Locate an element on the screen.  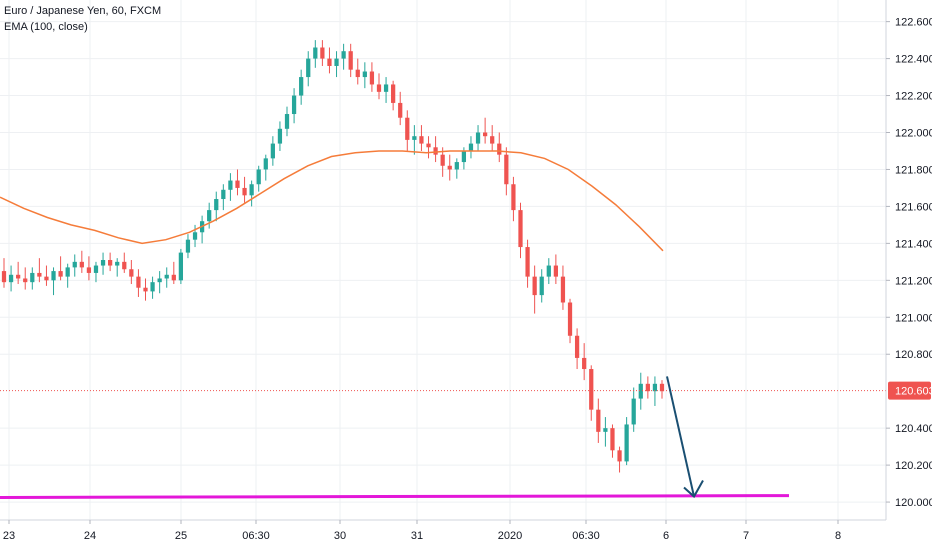
y-tick-label: 121.800 is located at coordinates (913, 170).